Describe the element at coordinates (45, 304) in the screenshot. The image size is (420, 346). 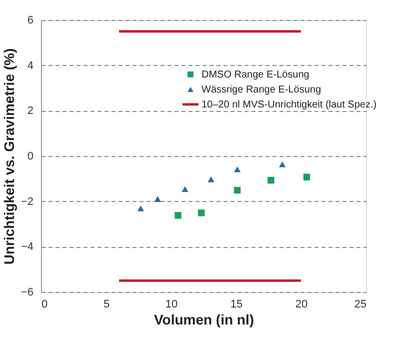
I see `x-tick-label: 0` at that location.